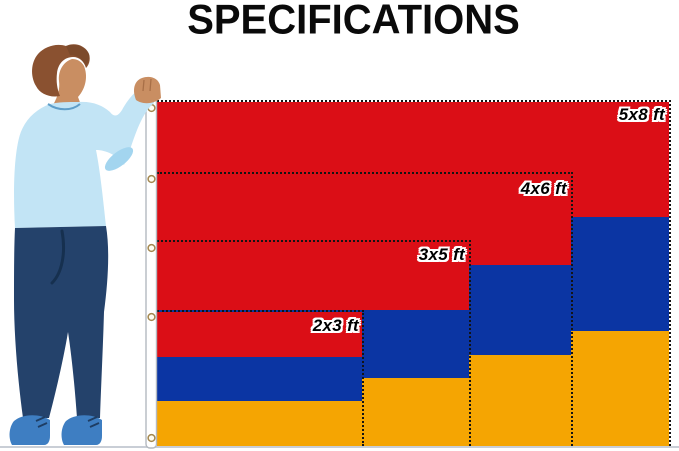  Describe the element at coordinates (147, 85) in the screenshot. I see `person-hand-fingers` at that location.